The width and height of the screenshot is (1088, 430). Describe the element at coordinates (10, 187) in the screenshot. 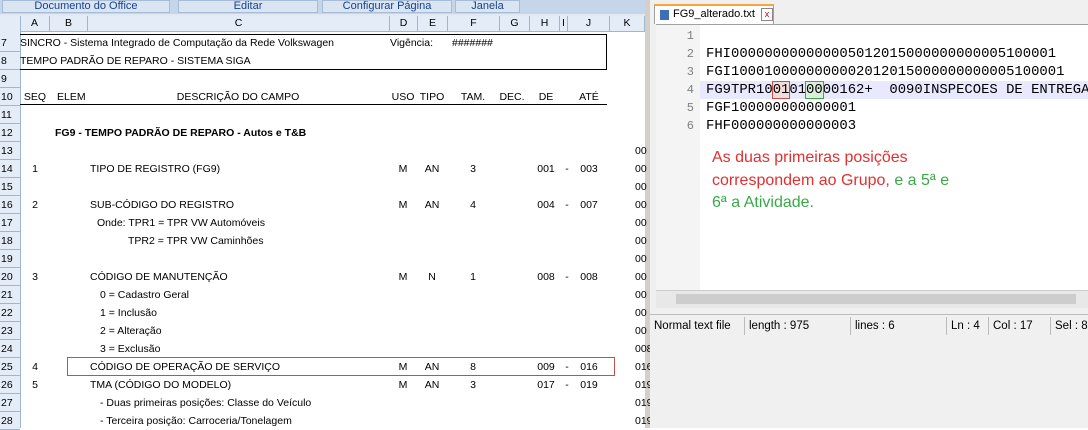

I see `row-header: 15` at that location.